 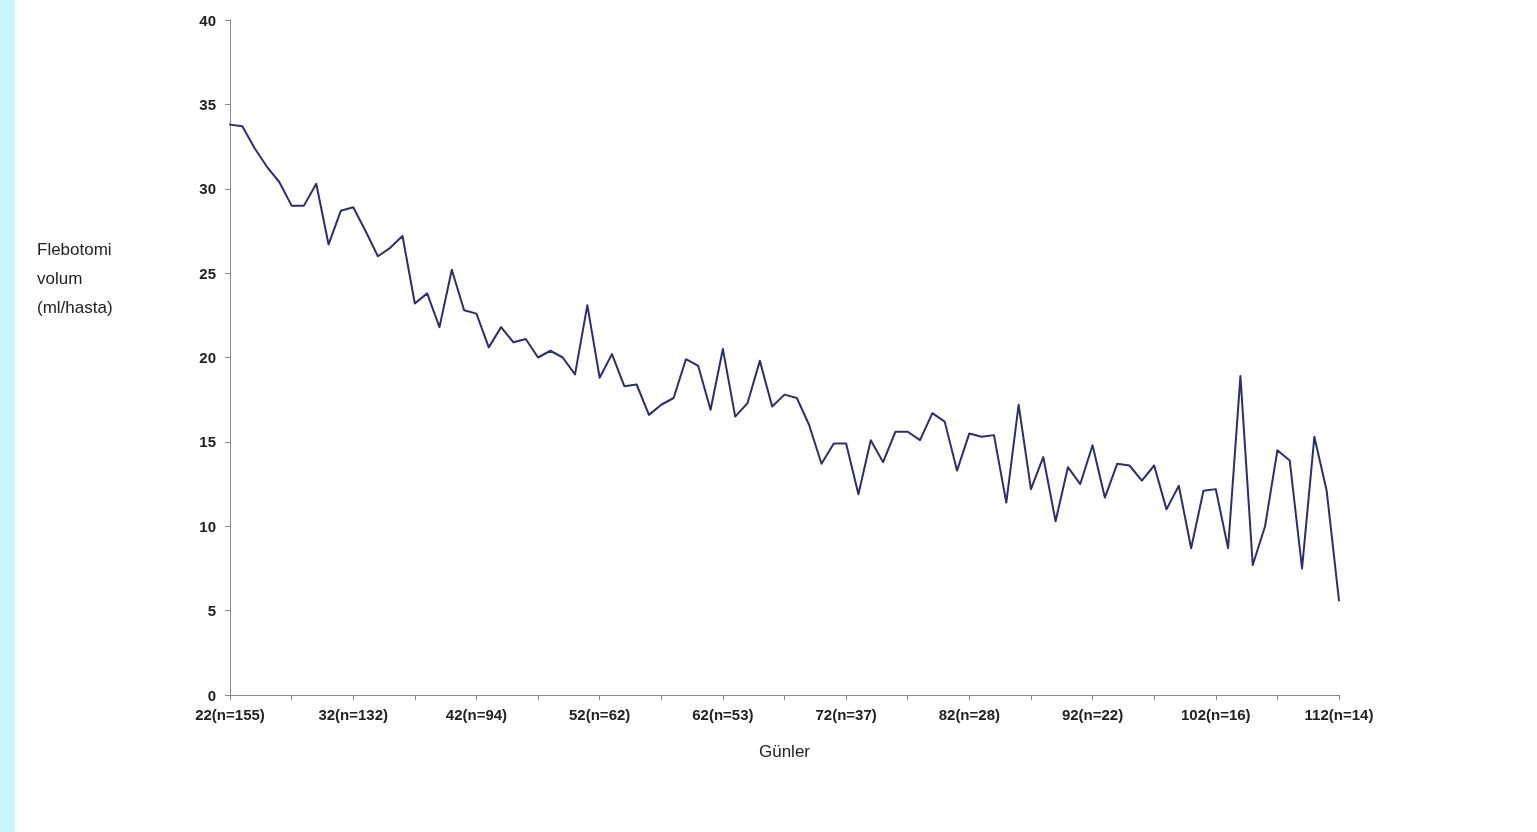 I want to click on x-tick-label: 32(n=132), so click(x=353, y=714).